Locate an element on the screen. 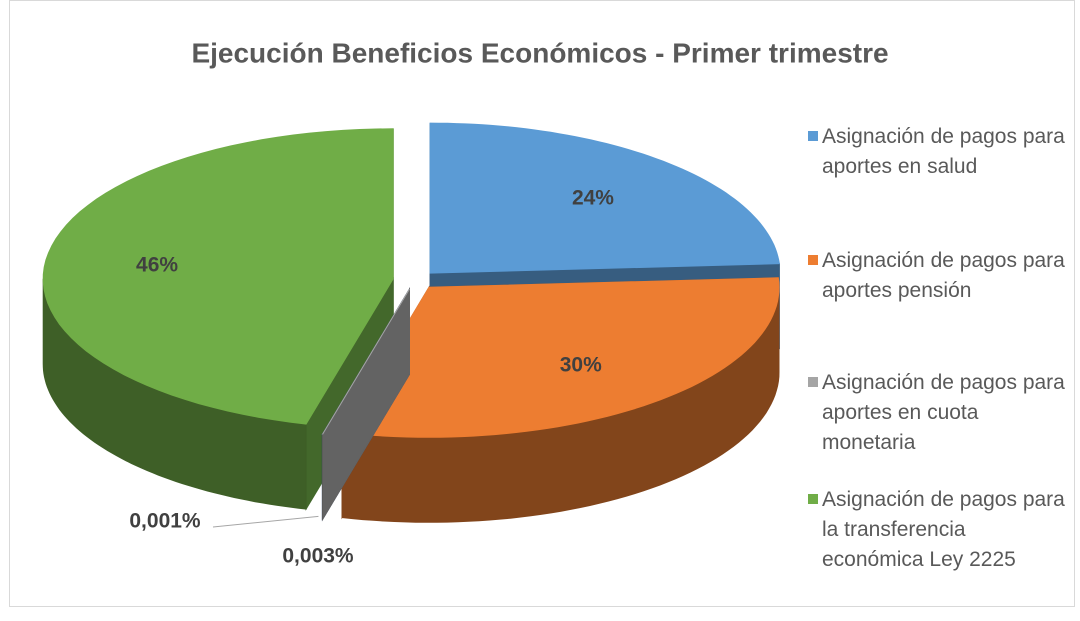 The height and width of the screenshot is (621, 1080). slice is located at coordinates (366, 404).